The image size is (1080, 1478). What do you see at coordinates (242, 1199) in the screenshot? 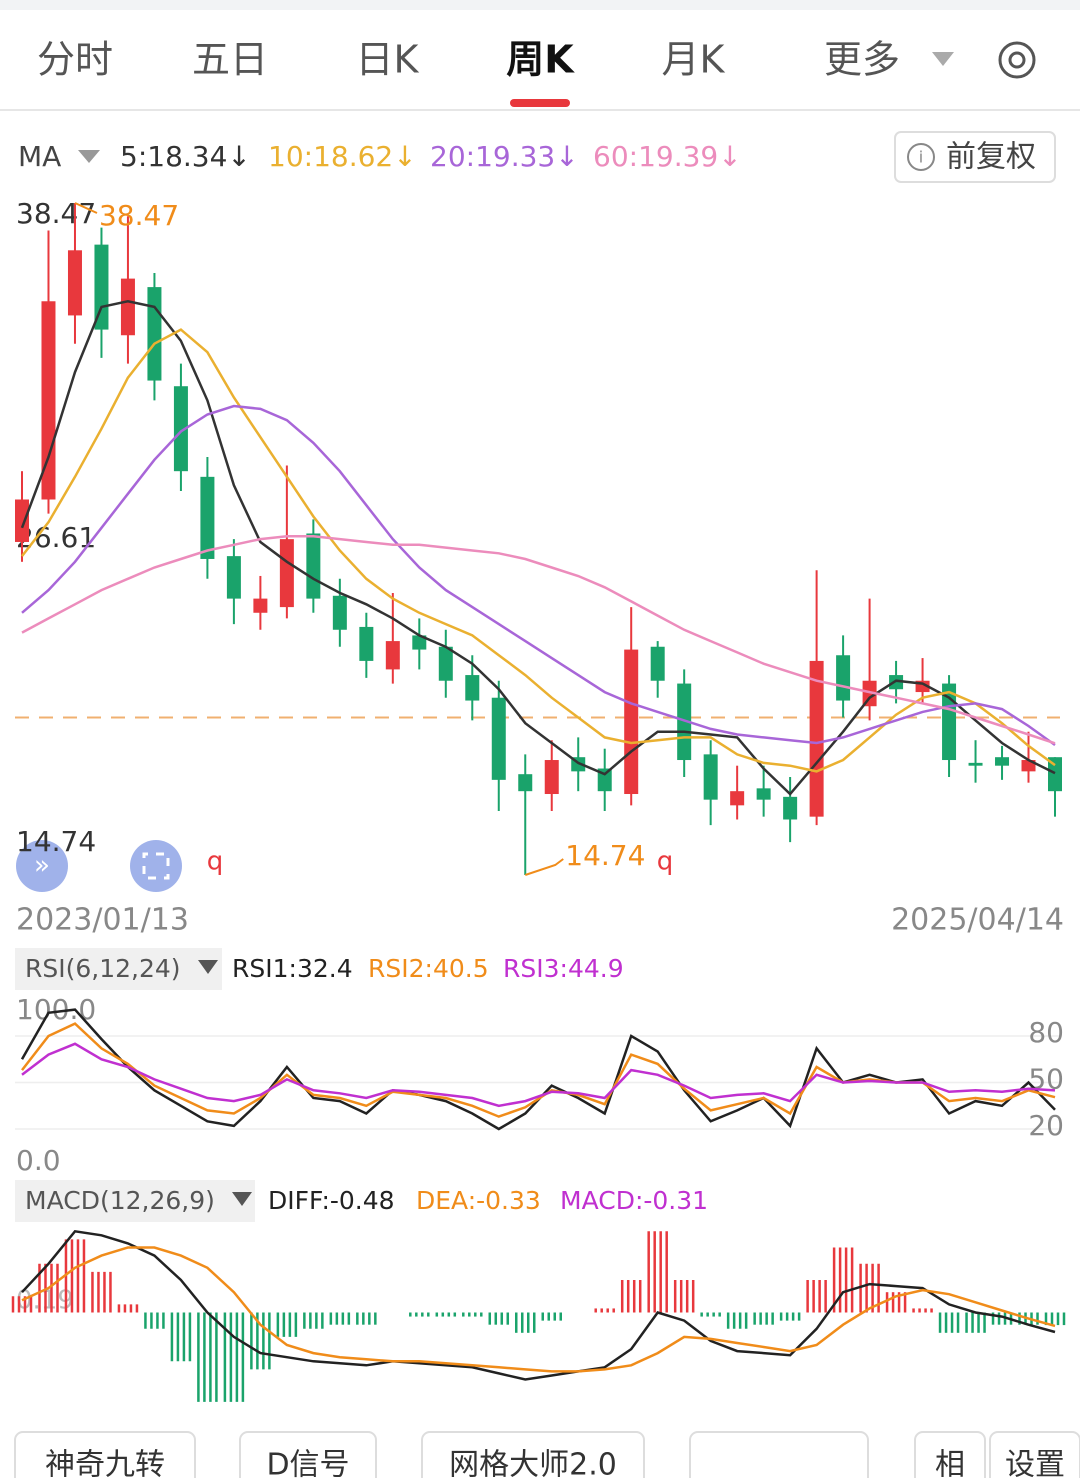
I see `macd-dropdown` at bounding box center [242, 1199].